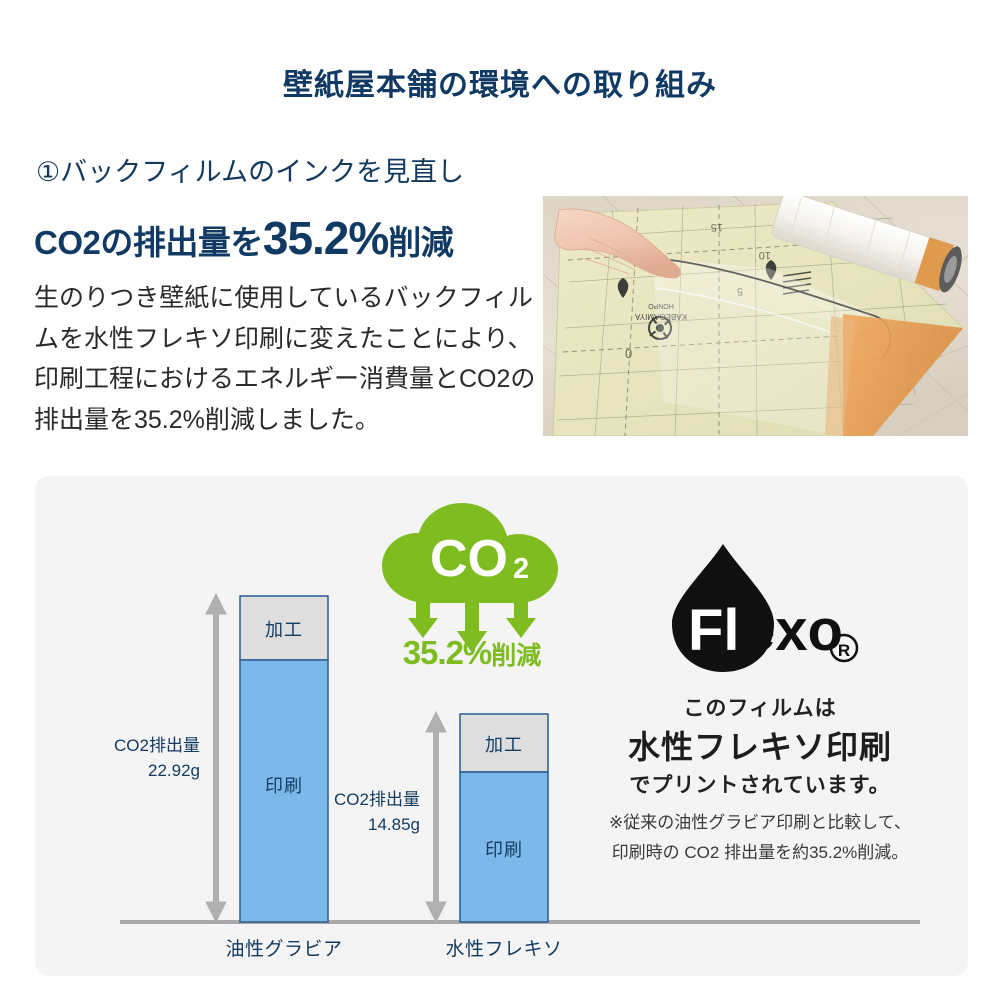 Image resolution: width=1000 pixels, height=1000 pixels. I want to click on ink-drop-shape, so click(723, 608).